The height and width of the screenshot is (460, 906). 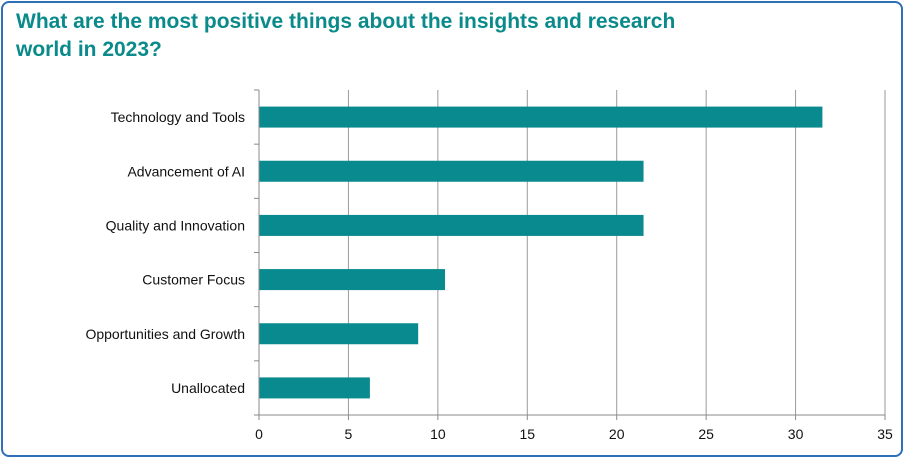 I want to click on x-tick-label-3: 15, so click(x=527, y=434).